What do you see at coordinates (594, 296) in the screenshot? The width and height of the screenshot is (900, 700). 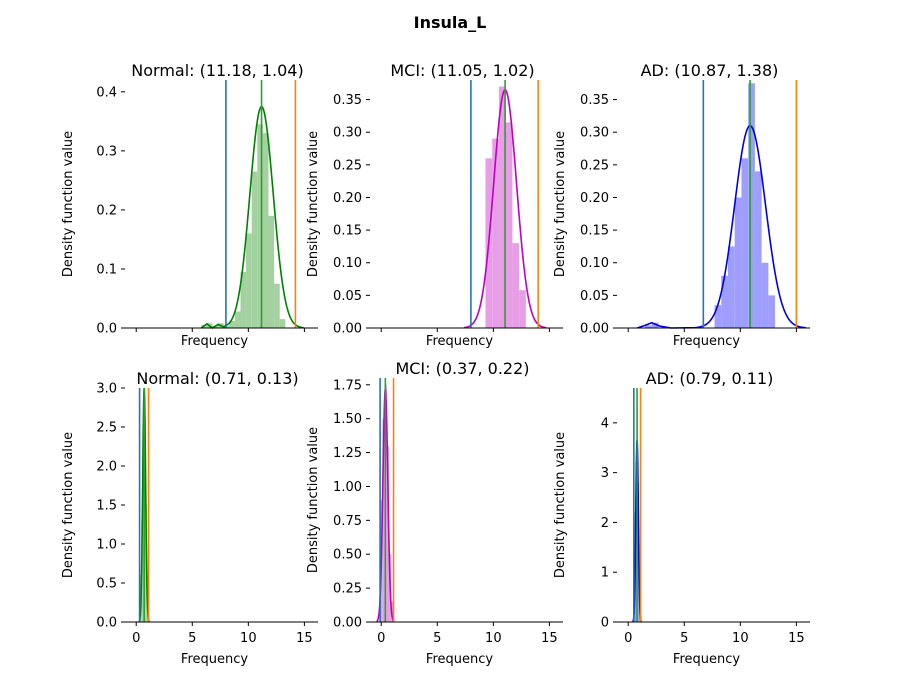 I see `y-tick-label: 0.05` at bounding box center [594, 296].